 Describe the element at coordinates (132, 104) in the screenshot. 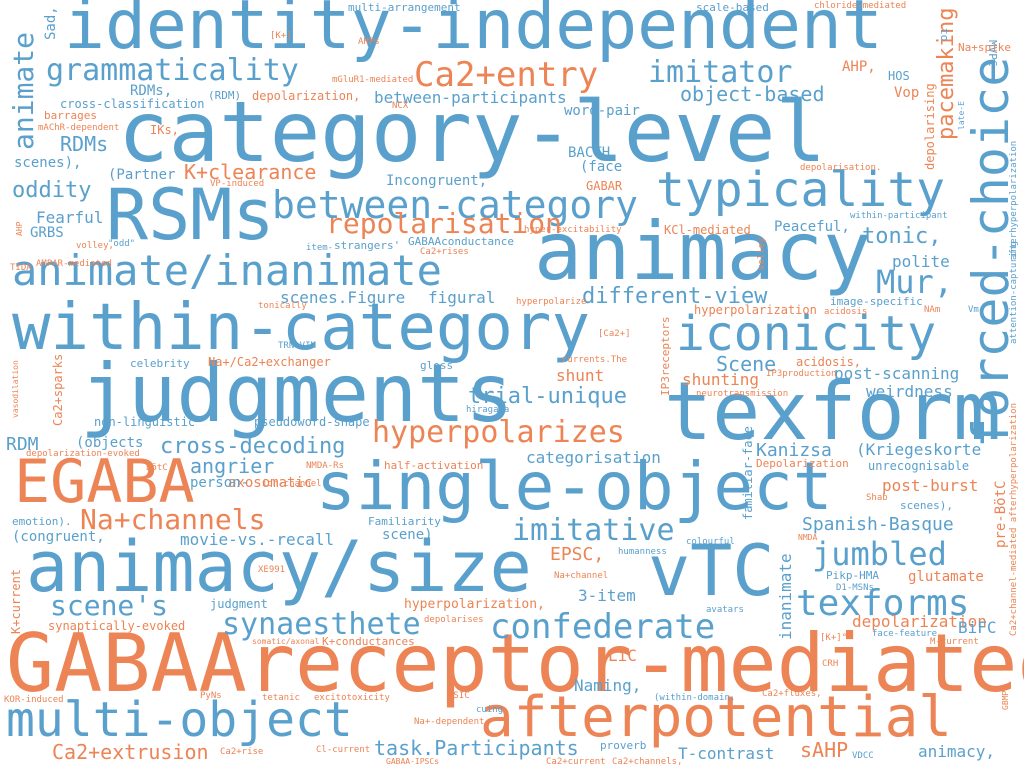

I see `word-cross-classification: cross-classification` at that location.